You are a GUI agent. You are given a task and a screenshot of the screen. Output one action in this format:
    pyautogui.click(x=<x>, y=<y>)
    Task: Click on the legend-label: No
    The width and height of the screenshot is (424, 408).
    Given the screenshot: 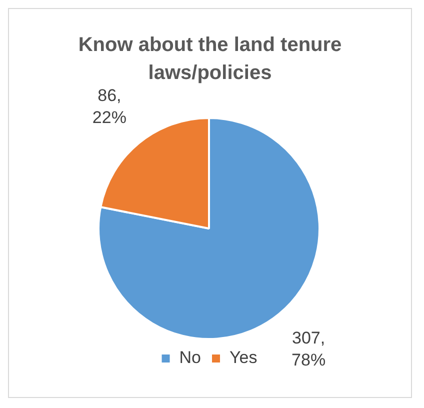 What is the action you would take?
    pyautogui.click(x=190, y=358)
    